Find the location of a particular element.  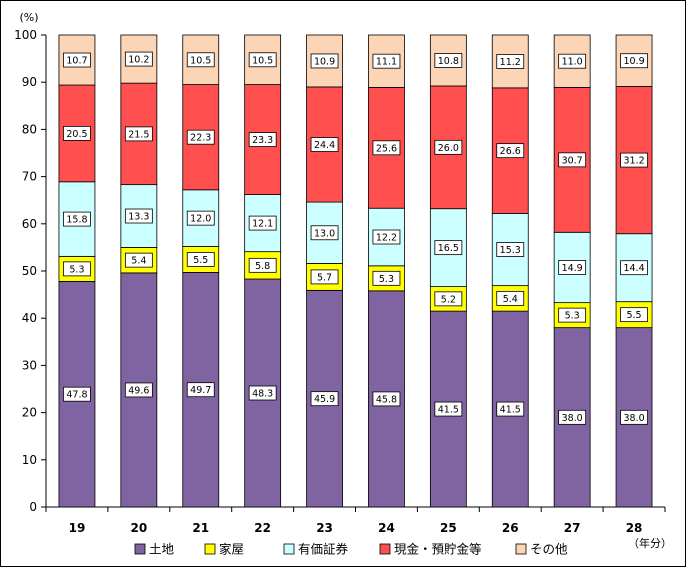

x-unit-label: （年分） is located at coordinates (650, 543).